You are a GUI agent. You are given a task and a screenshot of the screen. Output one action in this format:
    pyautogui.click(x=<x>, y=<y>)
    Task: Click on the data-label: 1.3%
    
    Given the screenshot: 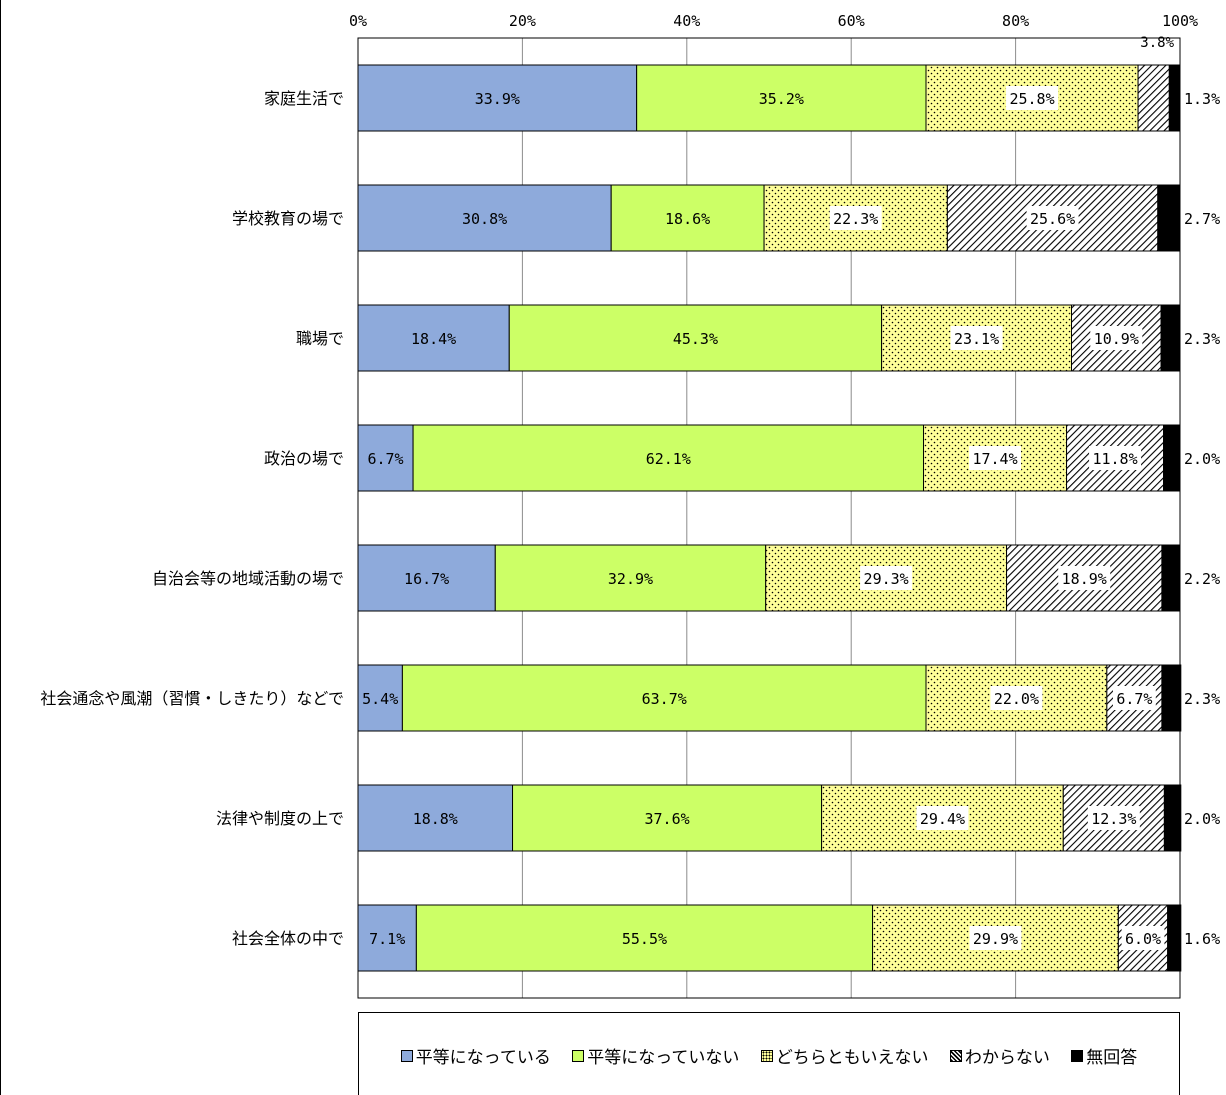 What is the action you would take?
    pyautogui.click(x=1202, y=99)
    